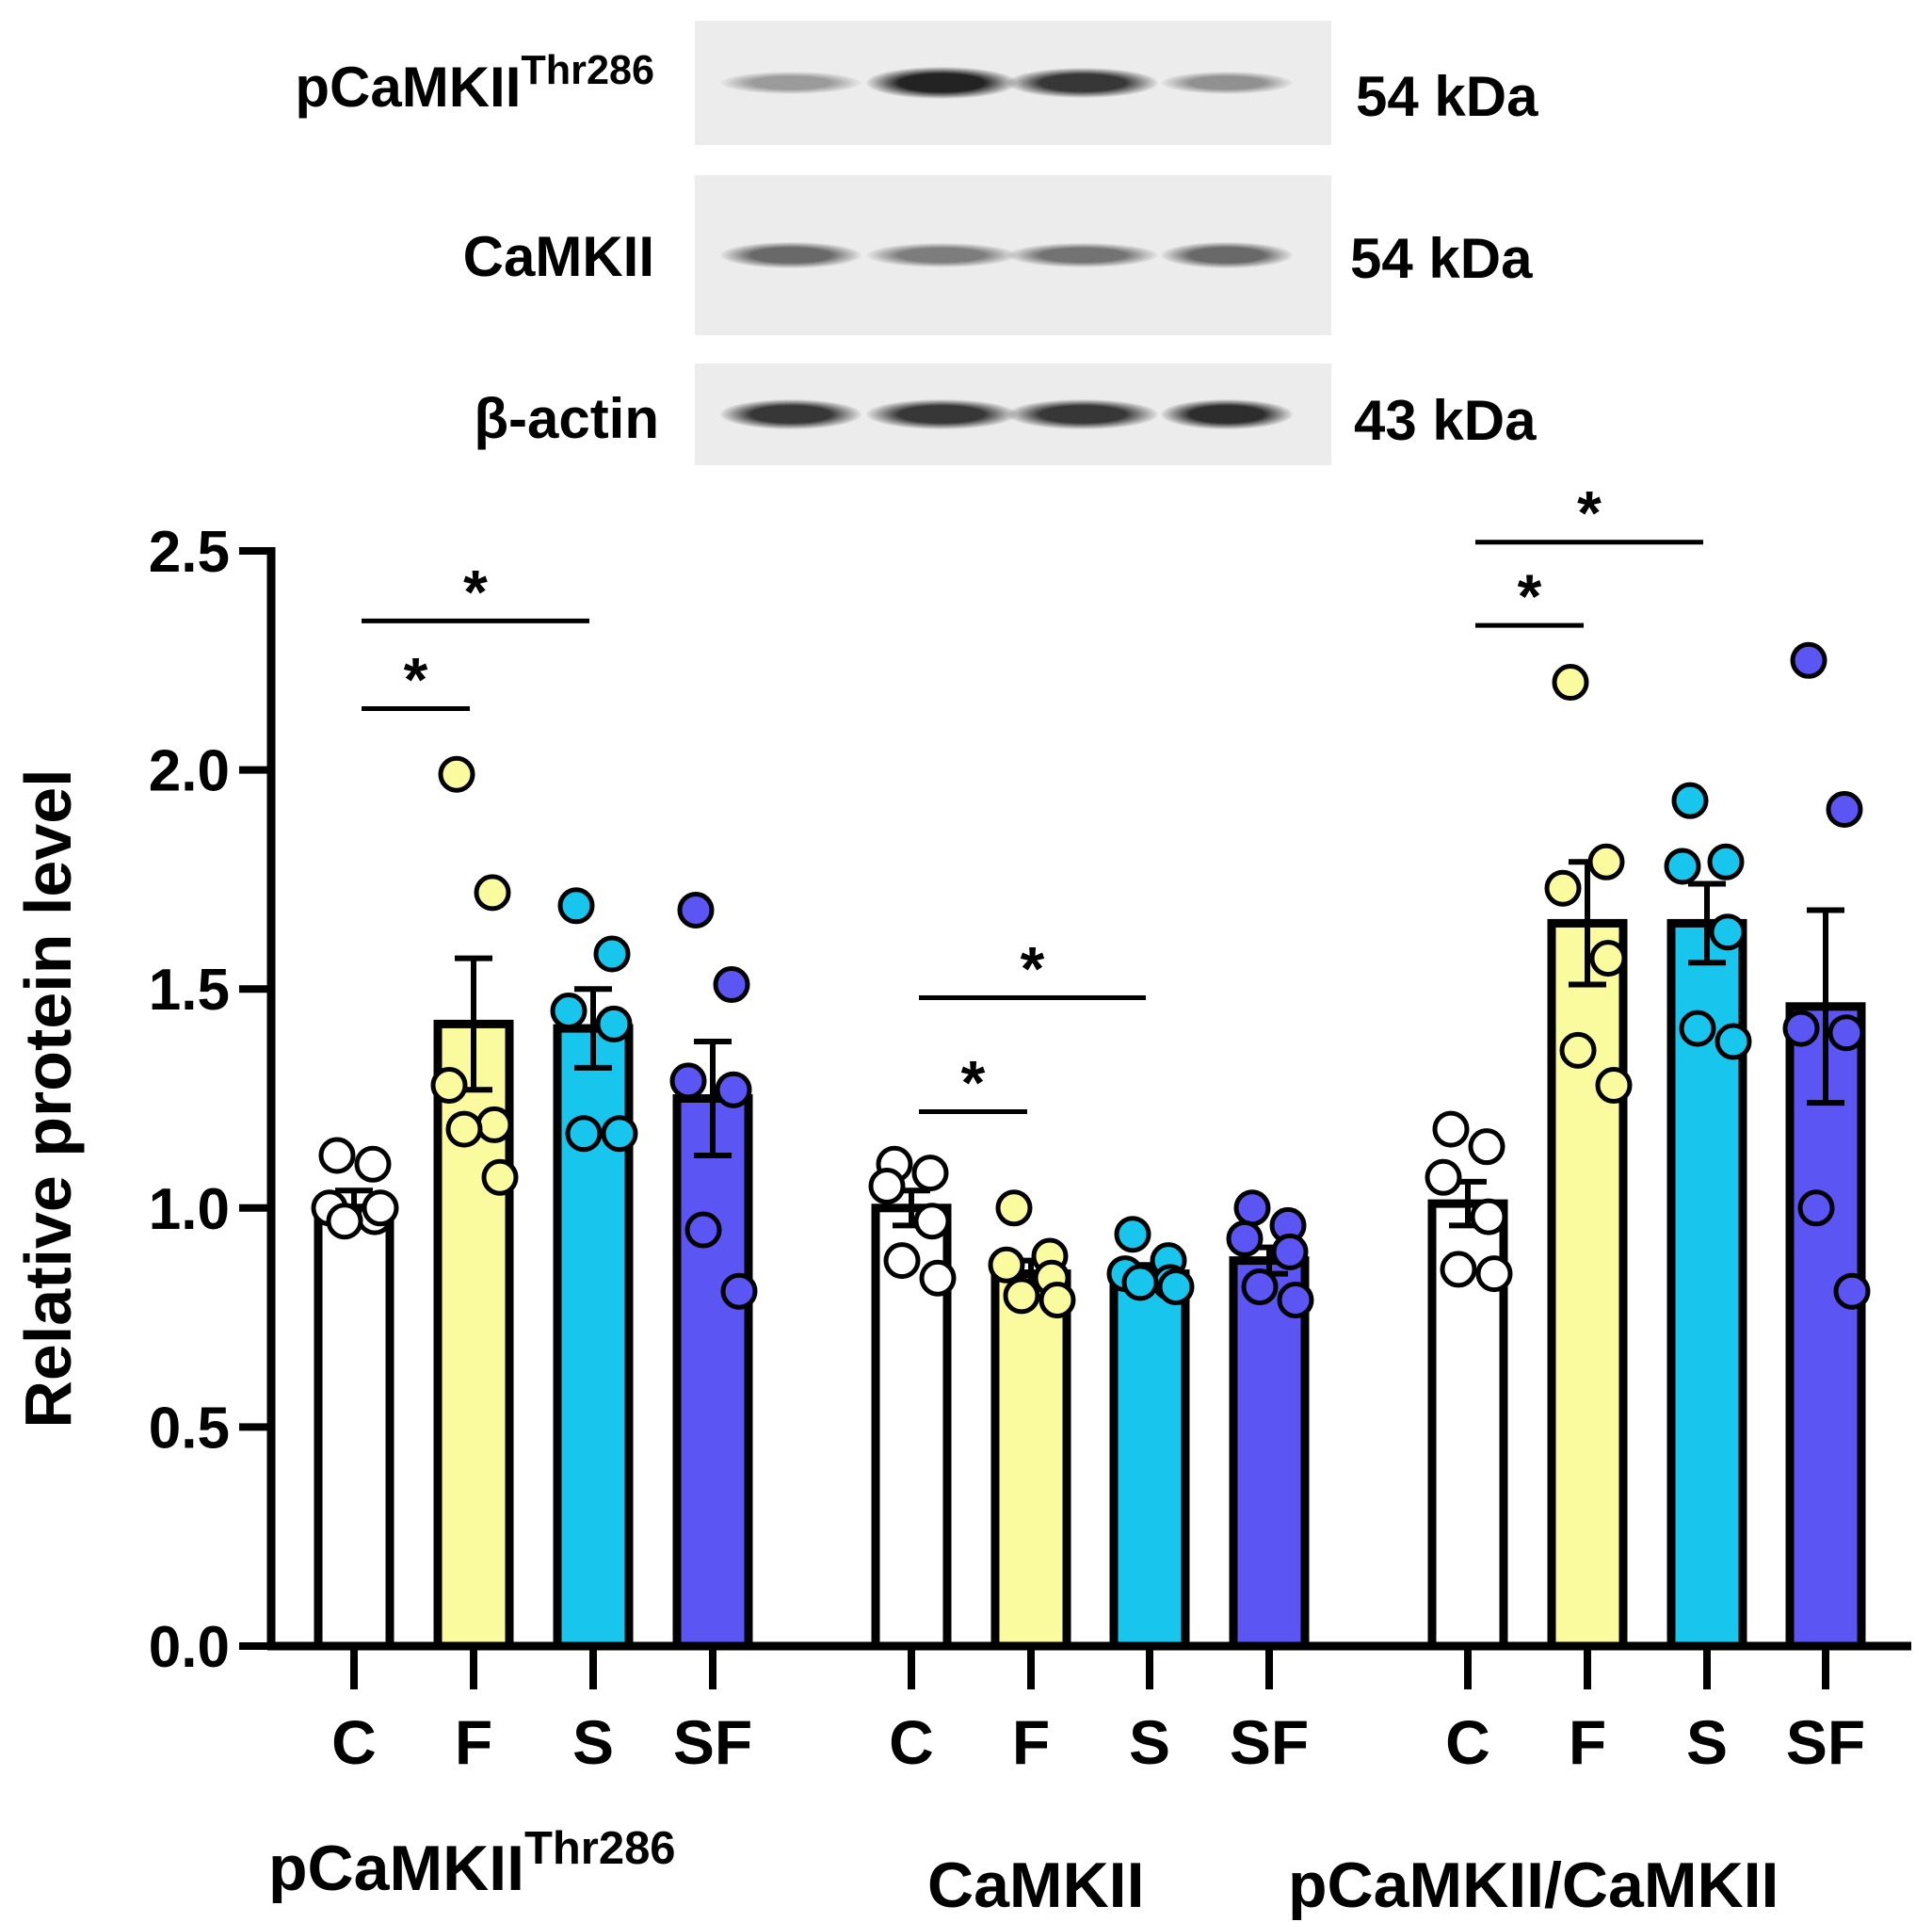 The image size is (1932, 1922). Describe the element at coordinates (48, 1098) in the screenshot. I see `y-axis-label: Relative protein level` at that location.